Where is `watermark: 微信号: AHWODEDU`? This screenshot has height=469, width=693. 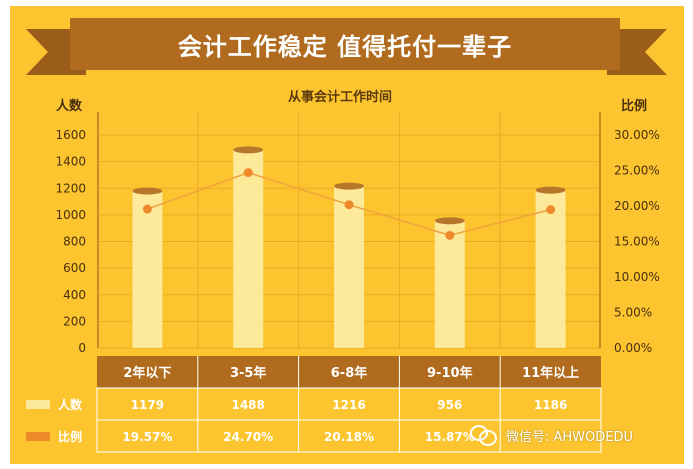
watermark: 微信号: AHWODEDU is located at coordinates (551, 435).